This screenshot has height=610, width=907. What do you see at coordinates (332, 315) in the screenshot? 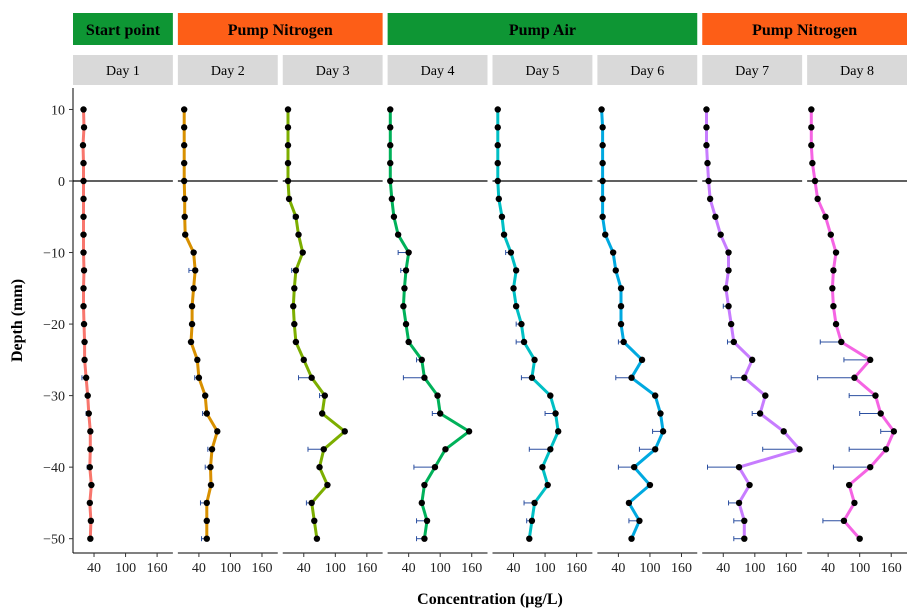
I see `facet-panel: Day 3 40 100 160` at bounding box center [332, 315].